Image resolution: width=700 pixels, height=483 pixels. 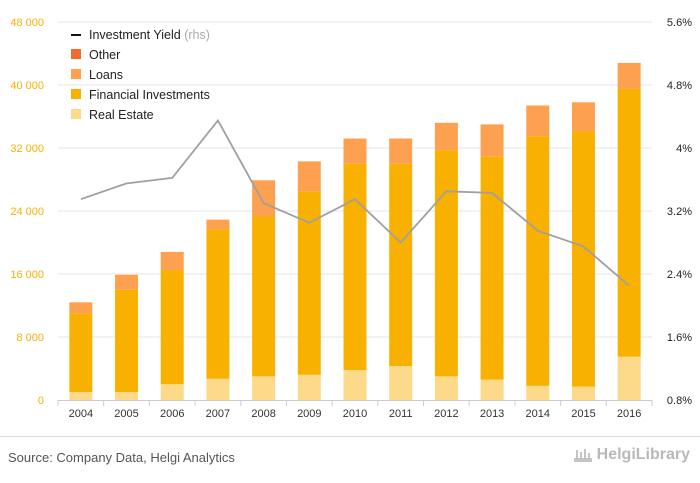 I want to click on logo-text: HelgiLibrary, so click(x=643, y=454).